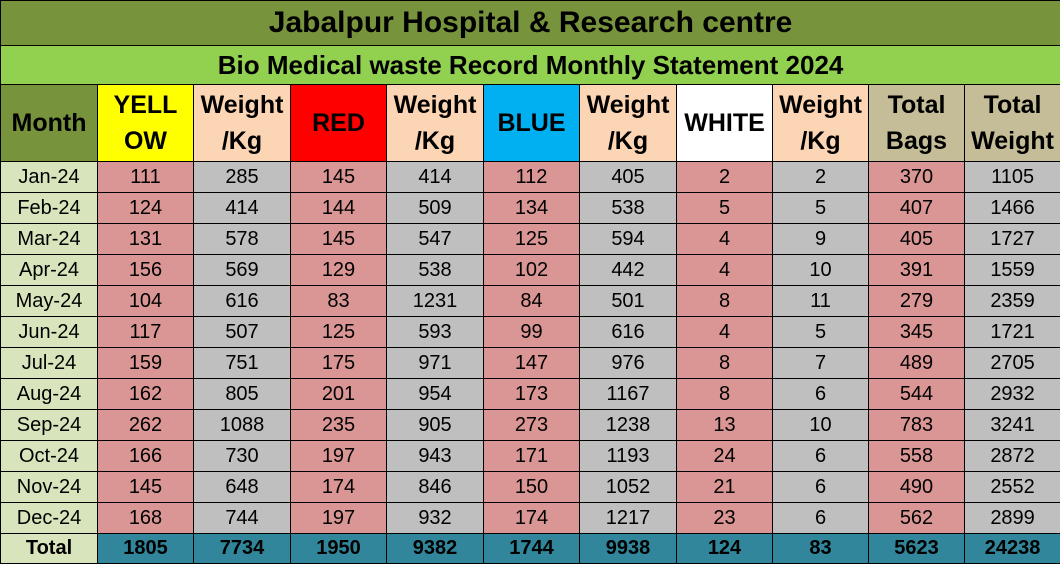 The width and height of the screenshot is (1060, 566). Describe the element at coordinates (338, 301) in the screenshot. I see `cell-red: 83` at that location.